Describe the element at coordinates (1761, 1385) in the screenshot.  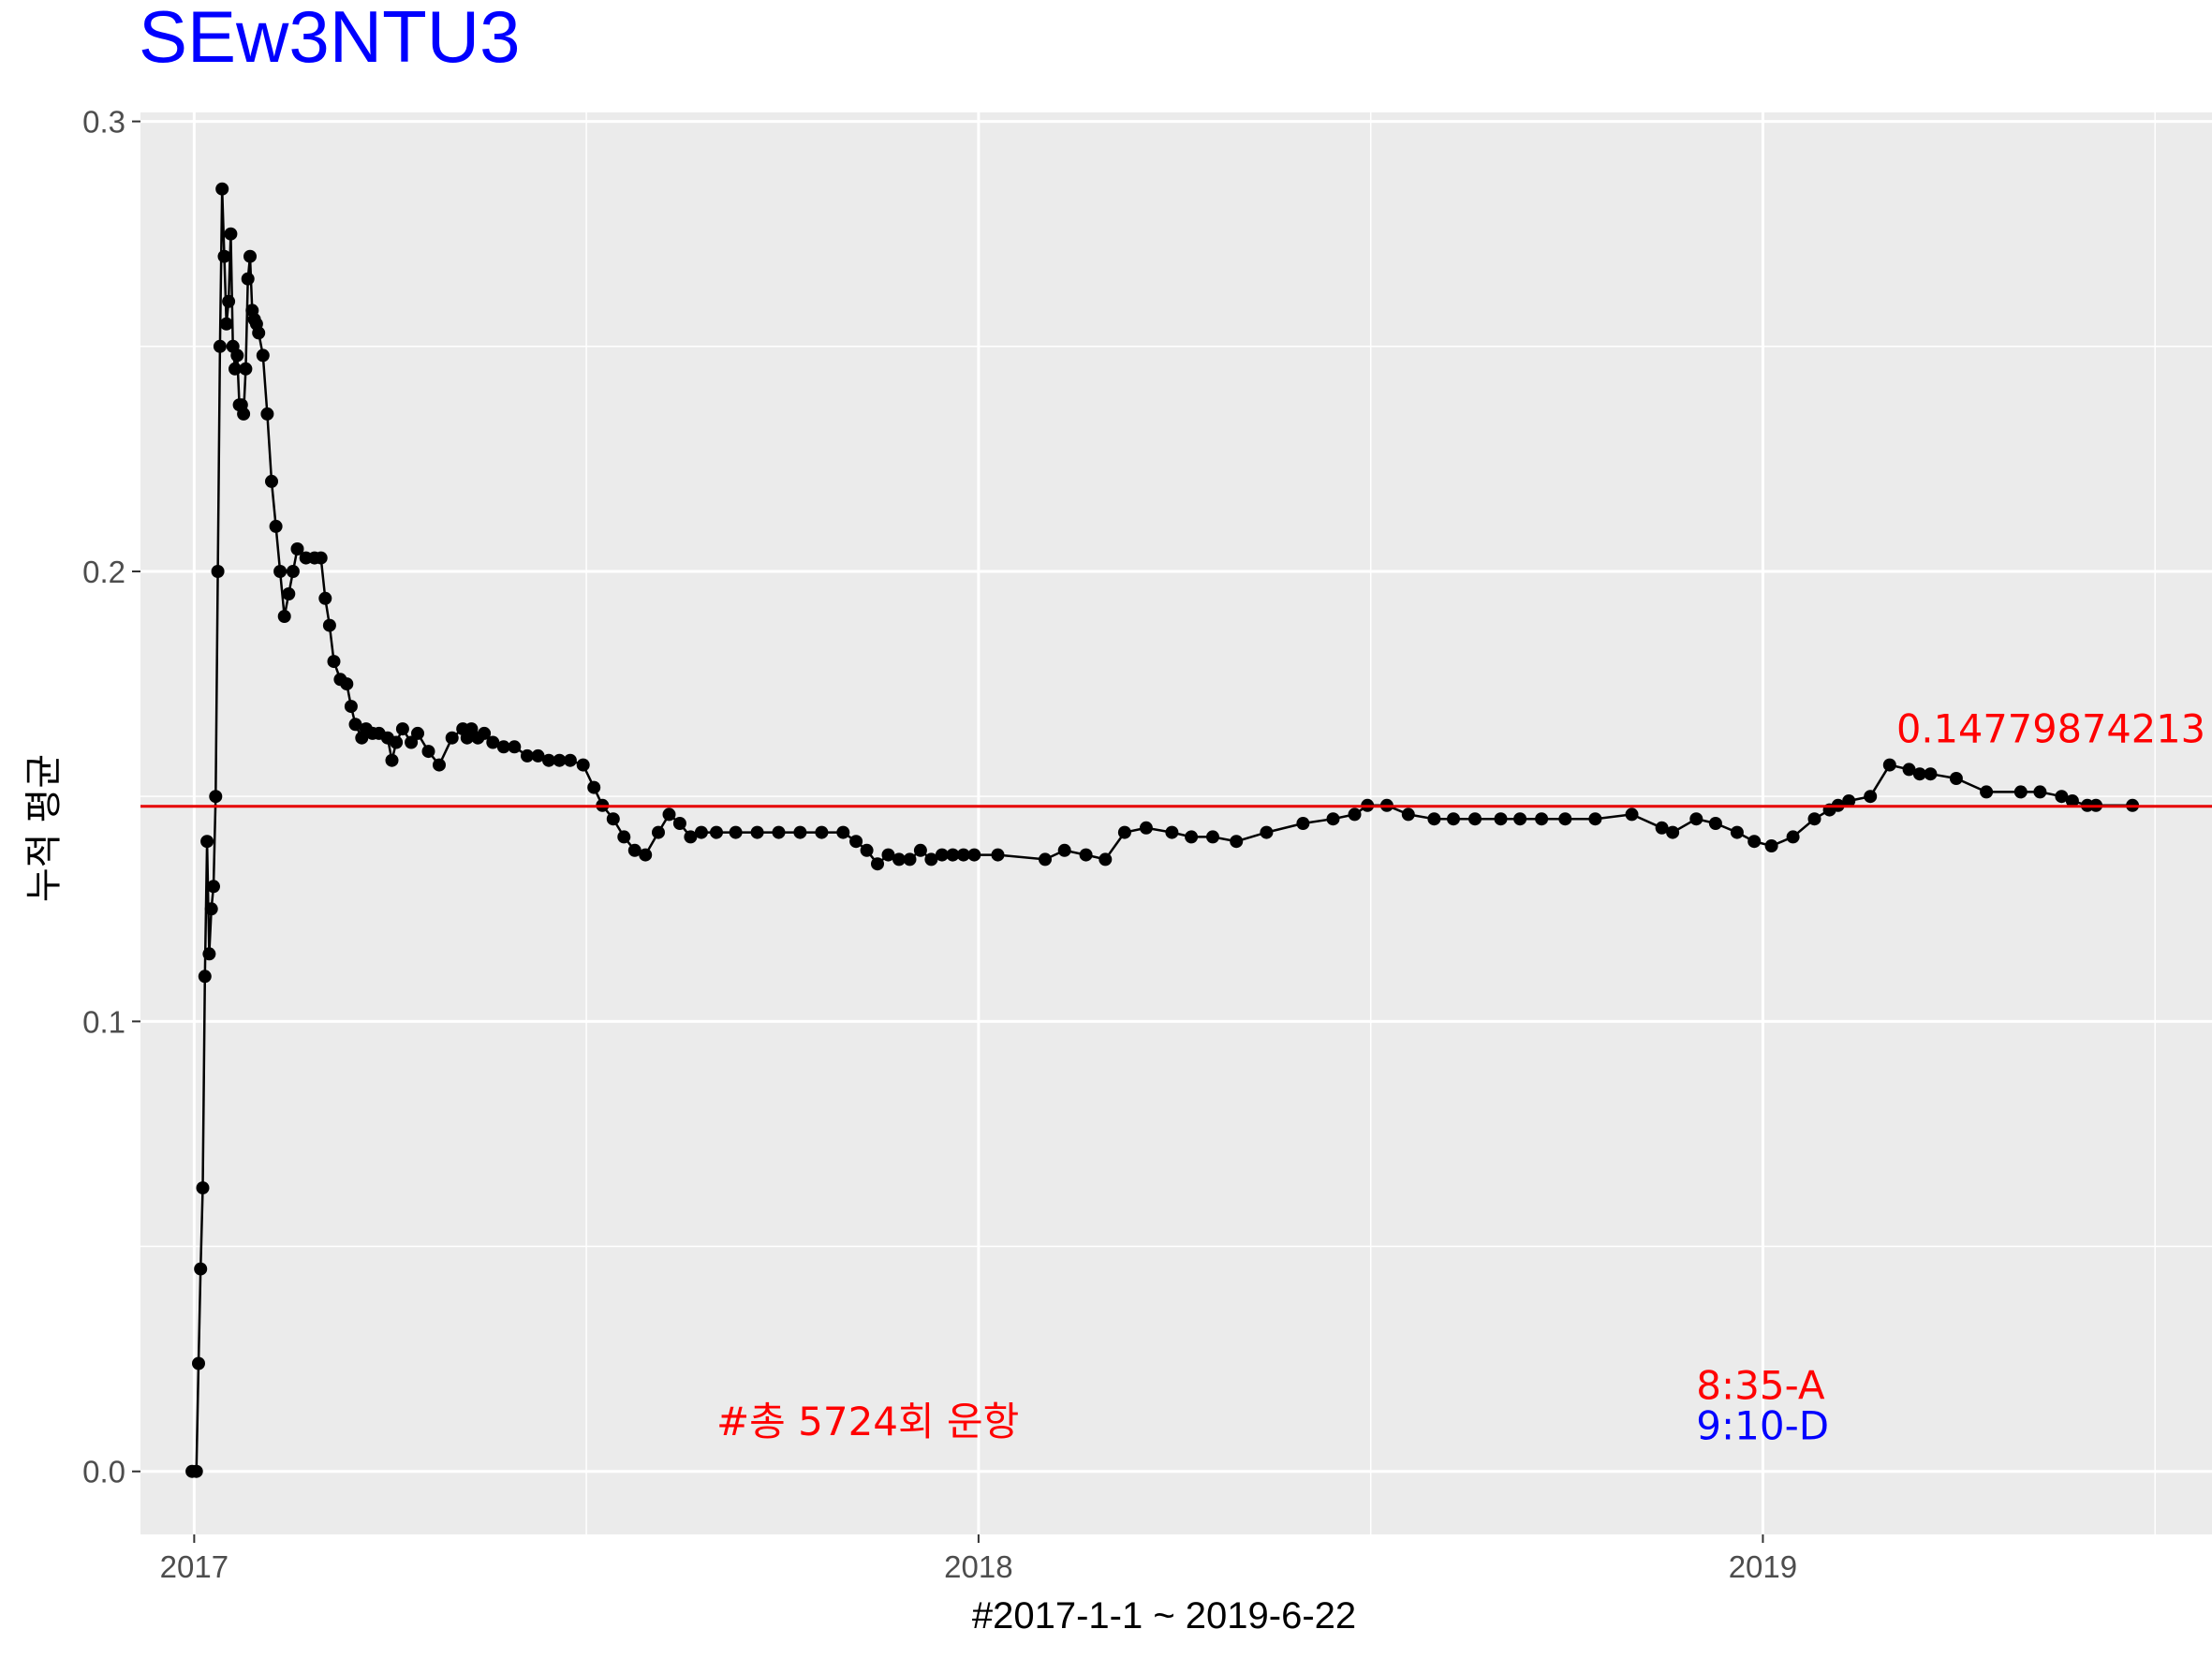
I see `annotation-label: 8:35-A` at that location.